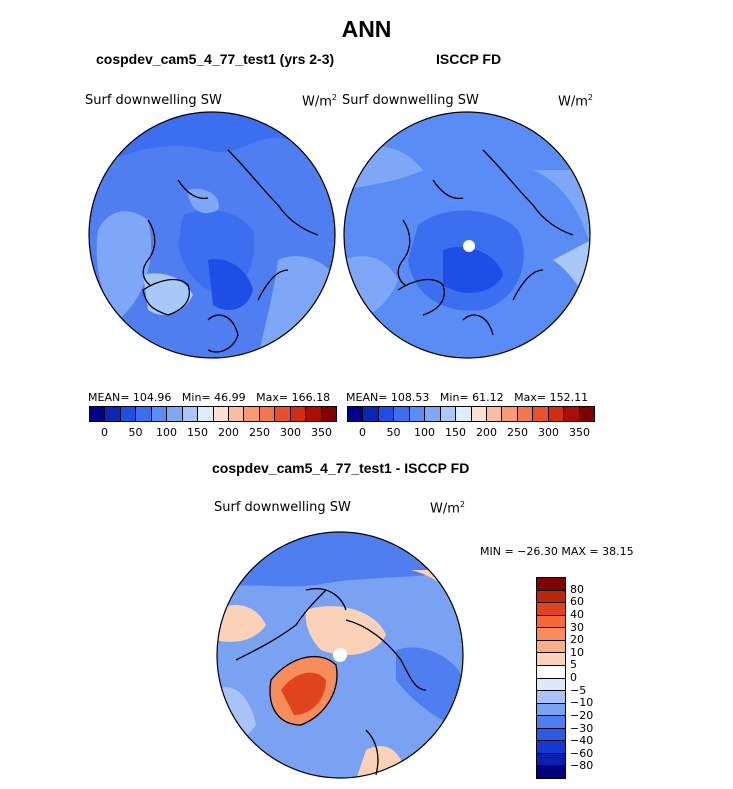 This screenshot has height=789, width=733. Describe the element at coordinates (467, 397) in the screenshot. I see `right-stats: MEAN= 108.53 Min= 61.12 Max= 152.11` at that location.